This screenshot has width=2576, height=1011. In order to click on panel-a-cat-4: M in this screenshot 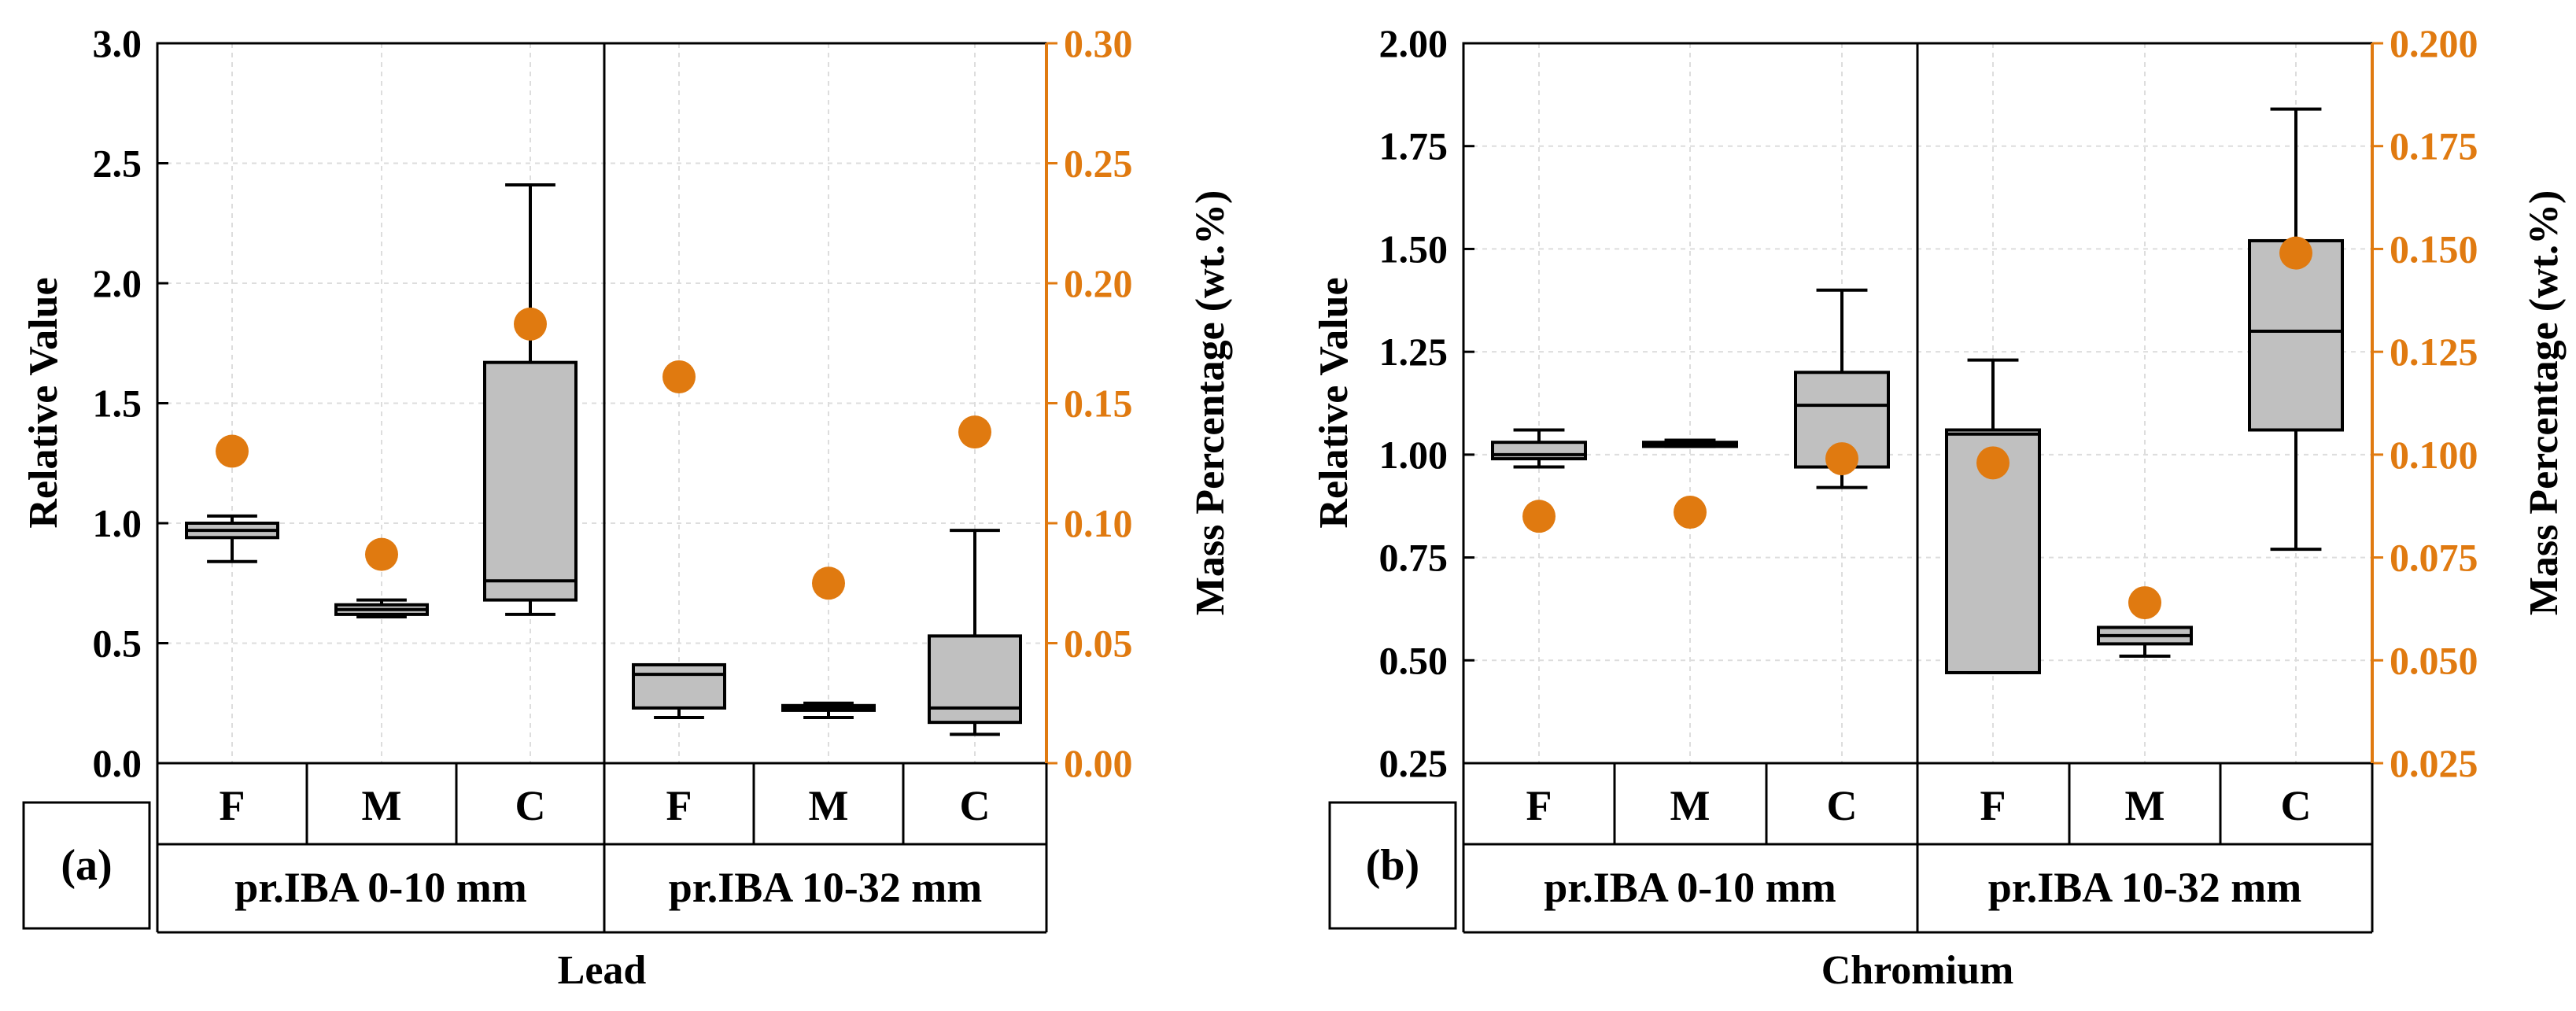, I will do `click(829, 805)`.